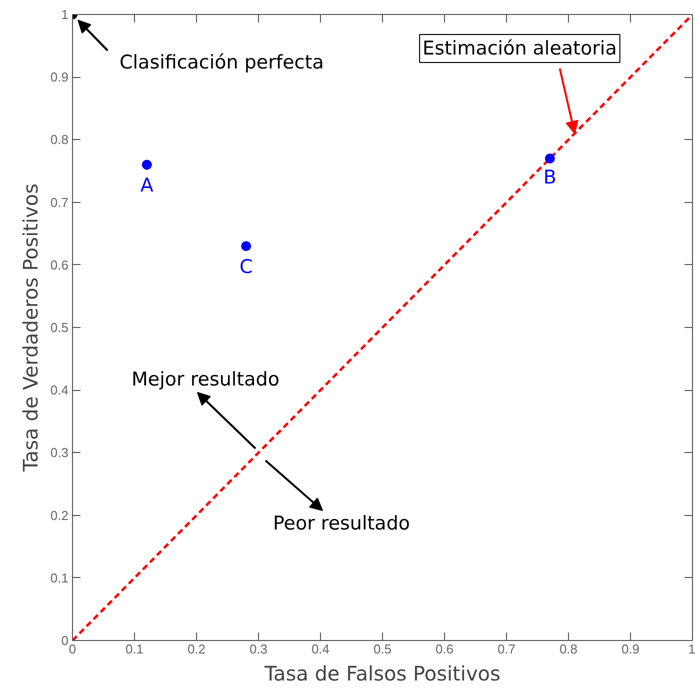 Image resolution: width=695 pixels, height=688 pixels. Describe the element at coordinates (341, 523) in the screenshot. I see `annotation: Peor resultado` at that location.